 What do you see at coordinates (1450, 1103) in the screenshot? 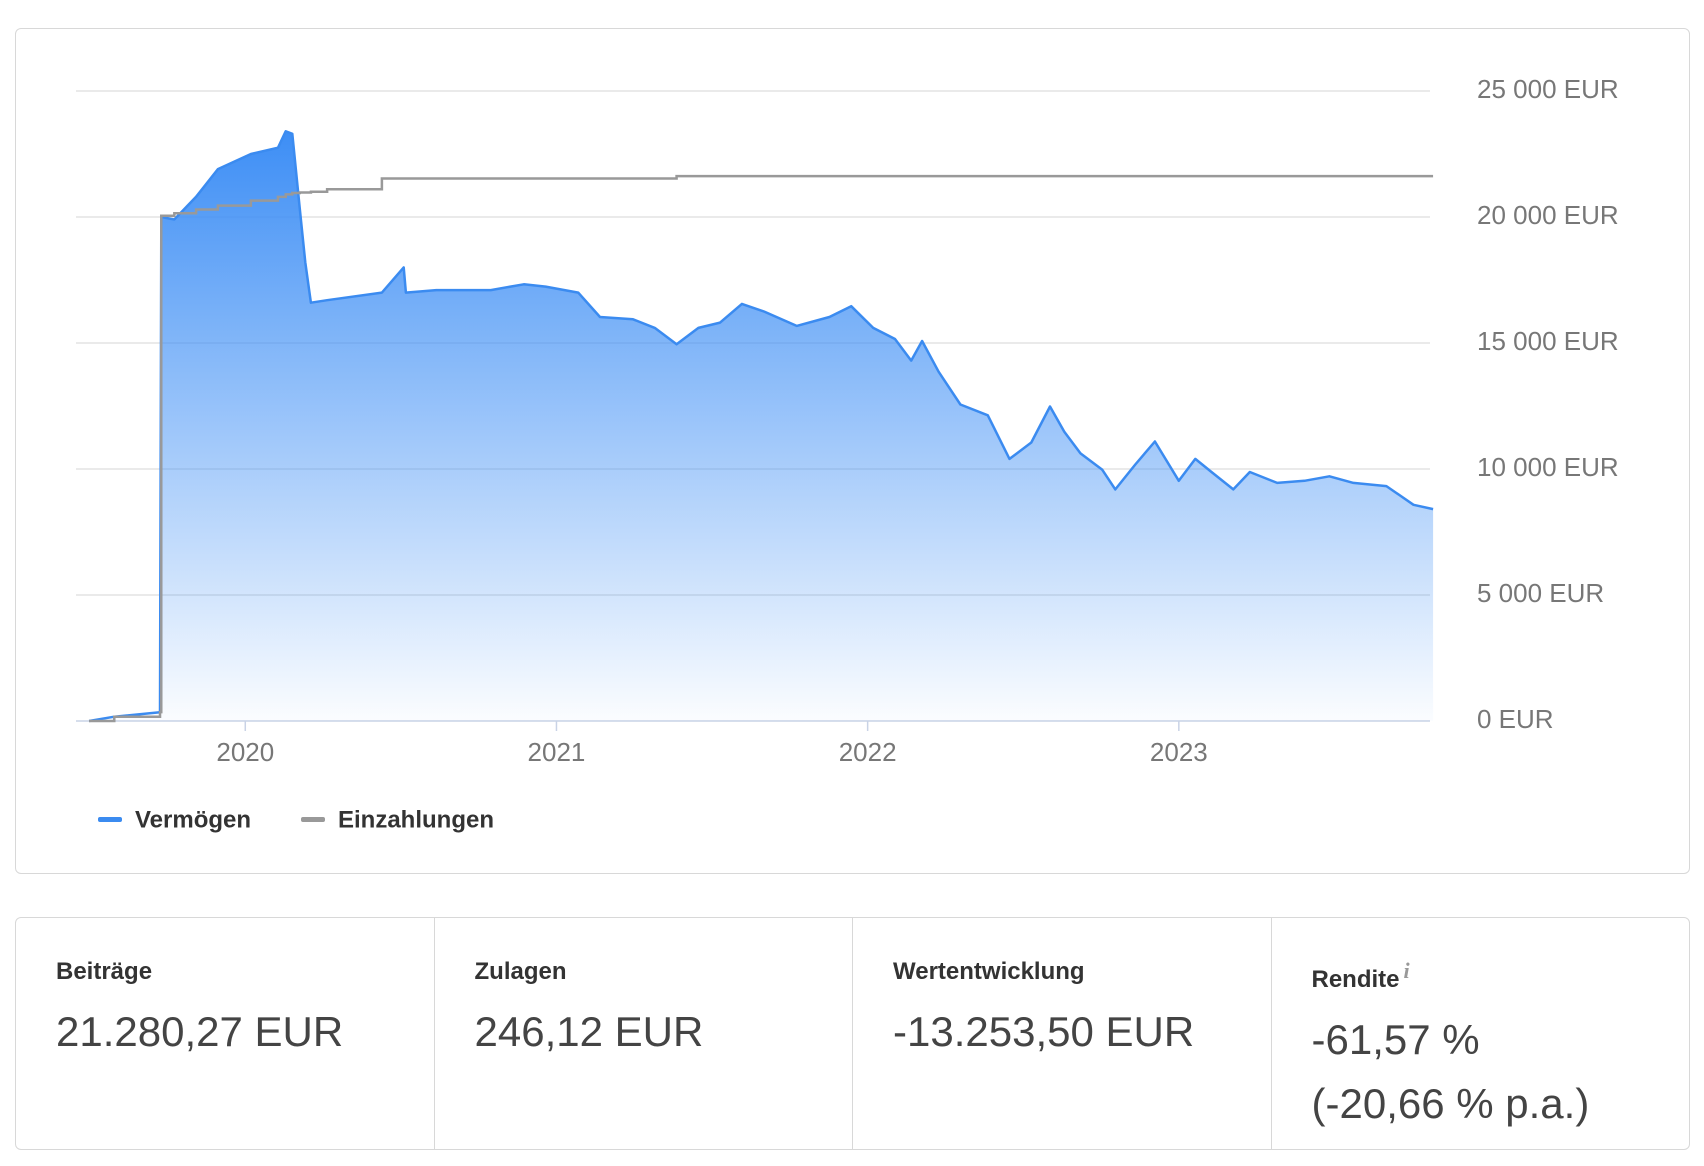
I see `stat-value: (-20,66 % p.a.)` at bounding box center [1450, 1103].